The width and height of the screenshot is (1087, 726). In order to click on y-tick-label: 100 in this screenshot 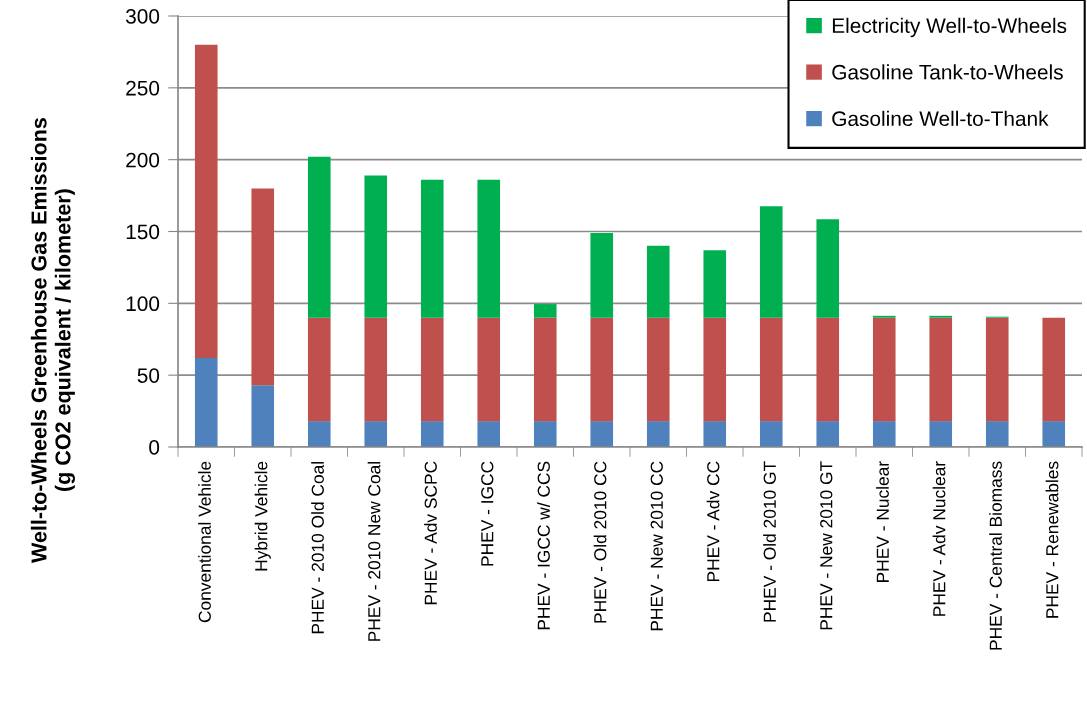, I will do `click(143, 304)`.